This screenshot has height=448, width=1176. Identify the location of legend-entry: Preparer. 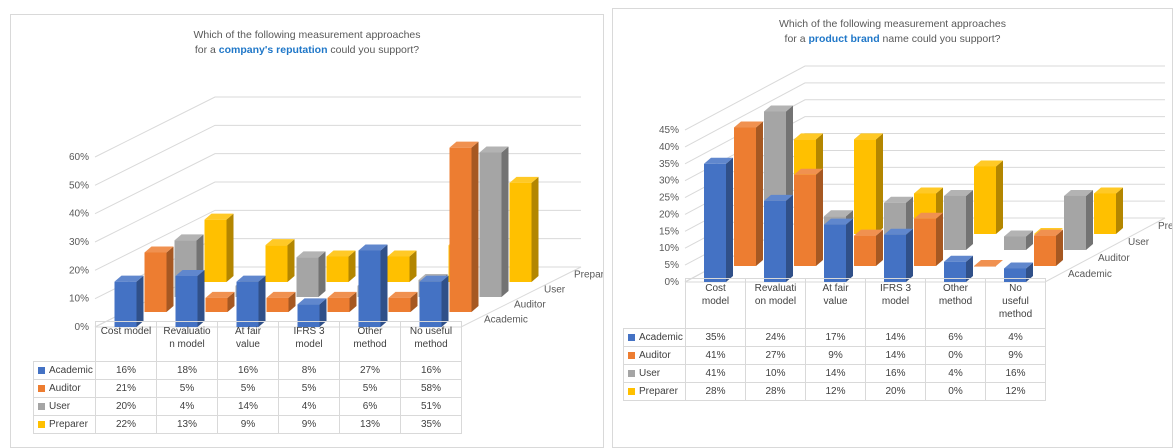
(64, 424).